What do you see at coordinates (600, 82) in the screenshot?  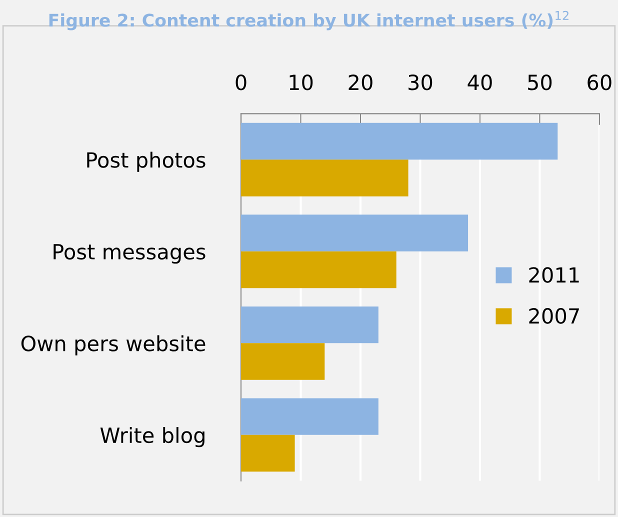 I see `x-tick-label: 60` at bounding box center [600, 82].